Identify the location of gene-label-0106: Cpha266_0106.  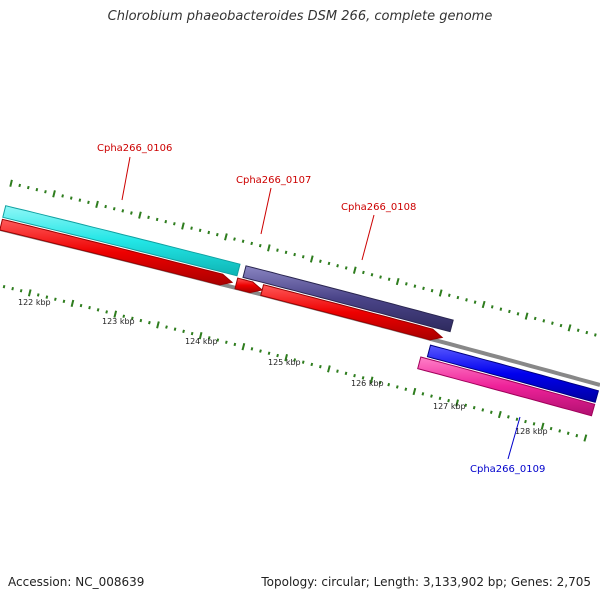
(134, 148).